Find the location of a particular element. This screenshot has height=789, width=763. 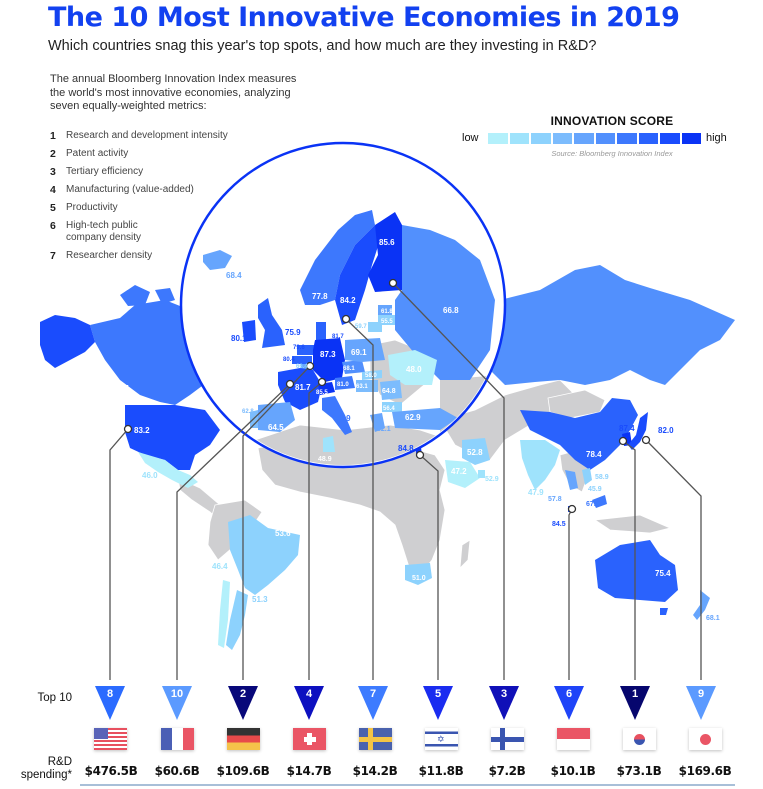

region-belgium is located at coordinates (302, 360).